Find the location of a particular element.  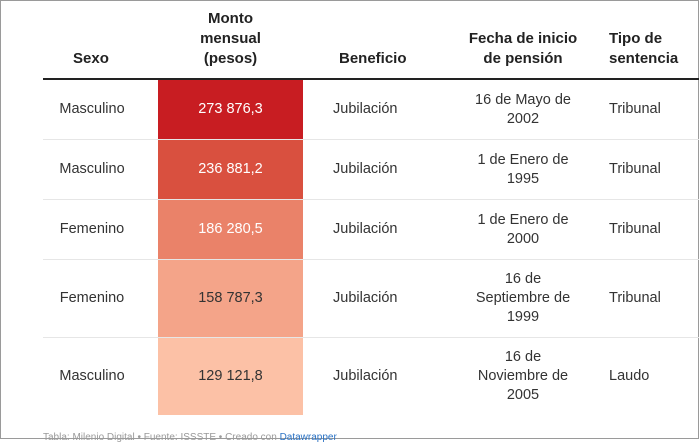

cell-fecha: 1 de Enero de 2000 is located at coordinates (523, 229).